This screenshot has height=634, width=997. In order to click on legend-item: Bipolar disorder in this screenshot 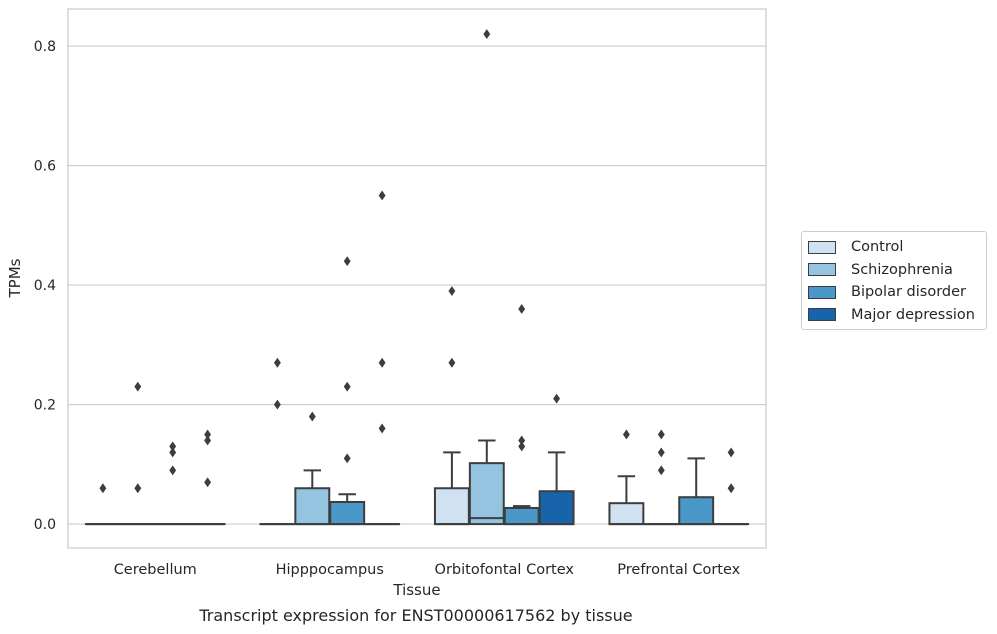, I will do `click(894, 292)`.